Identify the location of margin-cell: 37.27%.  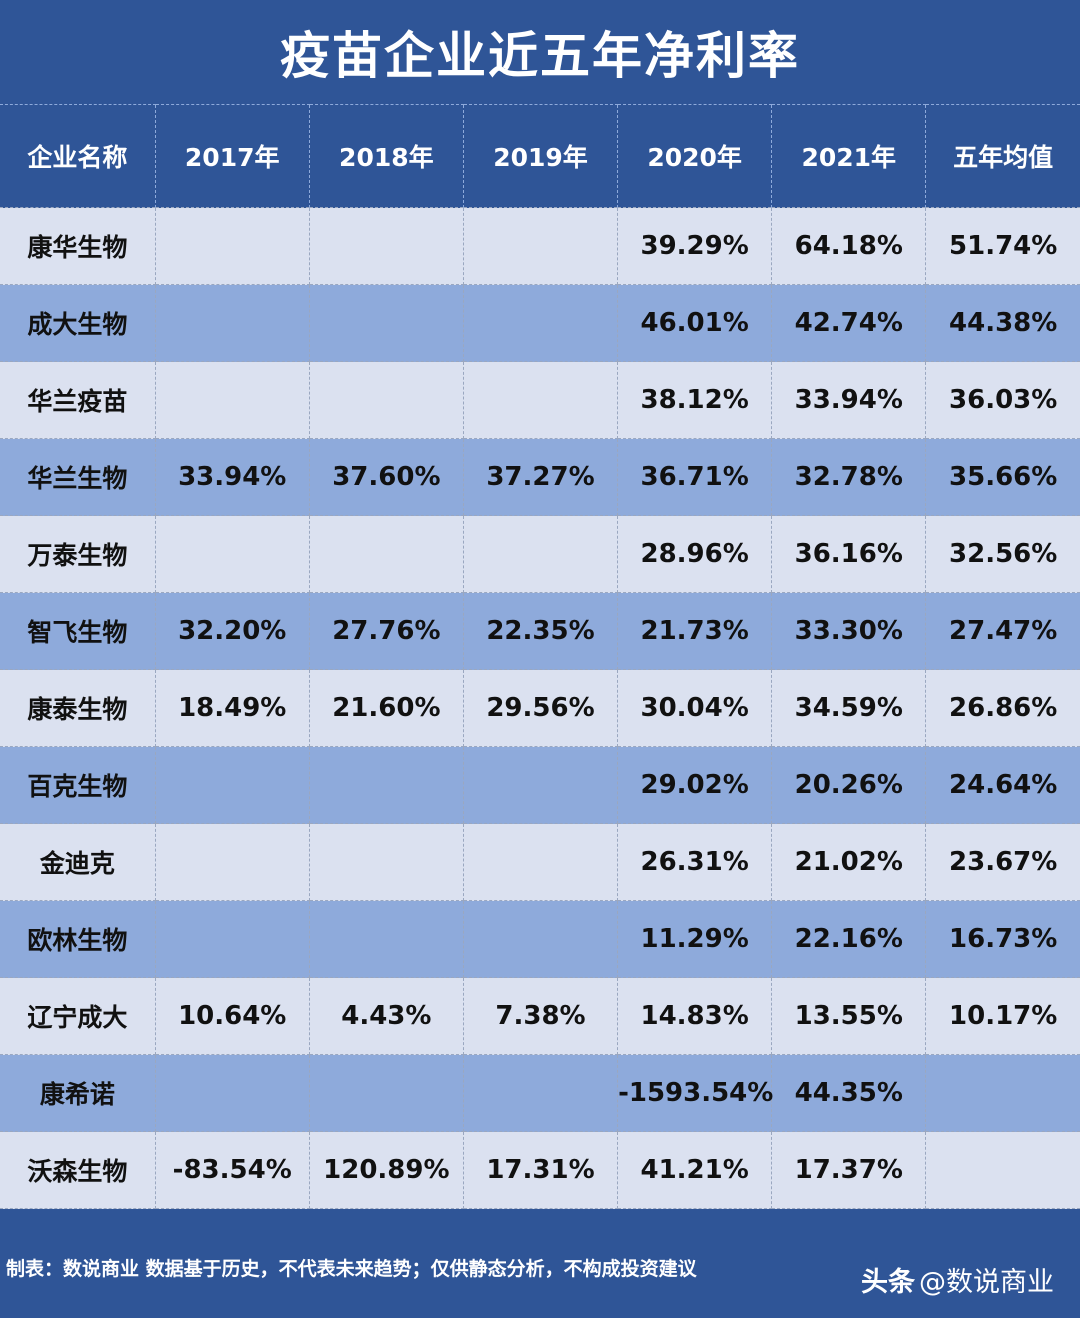
(540, 477).